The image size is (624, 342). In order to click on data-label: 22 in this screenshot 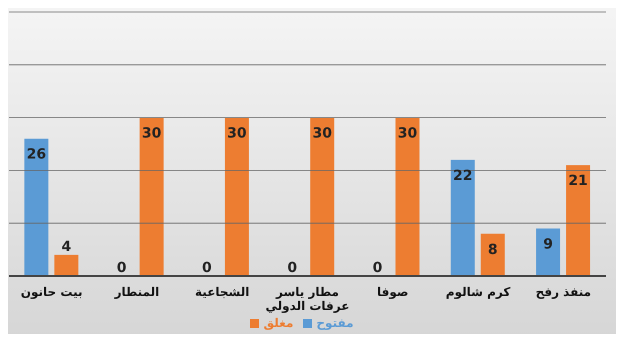, I will do `click(463, 176)`.